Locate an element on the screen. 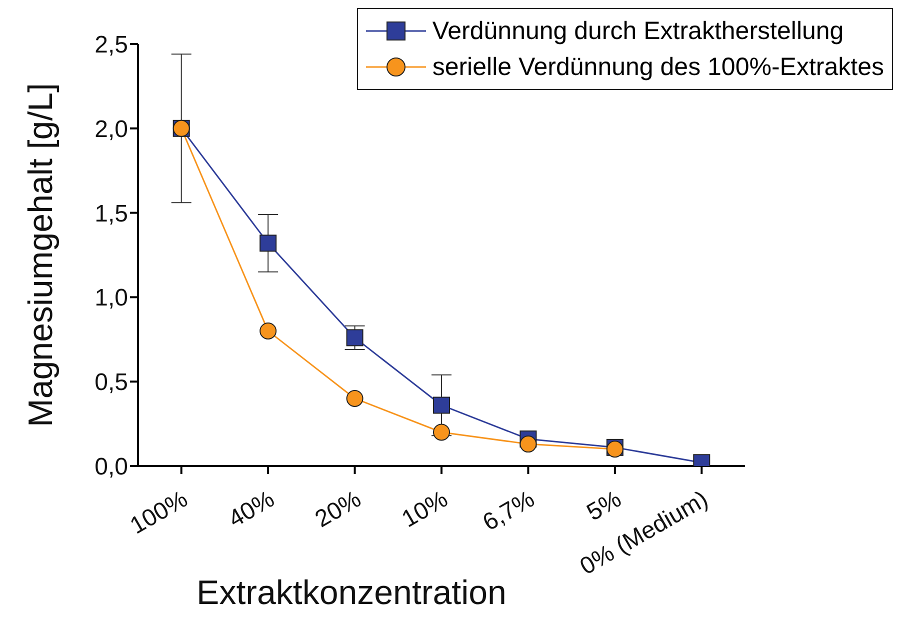  legend-label: Verdünnung durch Extraktherstellung is located at coordinates (638, 31).